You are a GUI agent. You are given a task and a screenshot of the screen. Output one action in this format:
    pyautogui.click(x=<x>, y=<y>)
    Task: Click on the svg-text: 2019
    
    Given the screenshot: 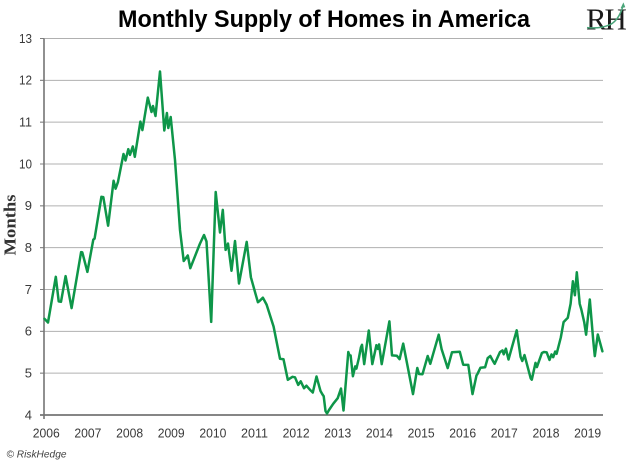 What is the action you would take?
    pyautogui.click(x=587, y=433)
    